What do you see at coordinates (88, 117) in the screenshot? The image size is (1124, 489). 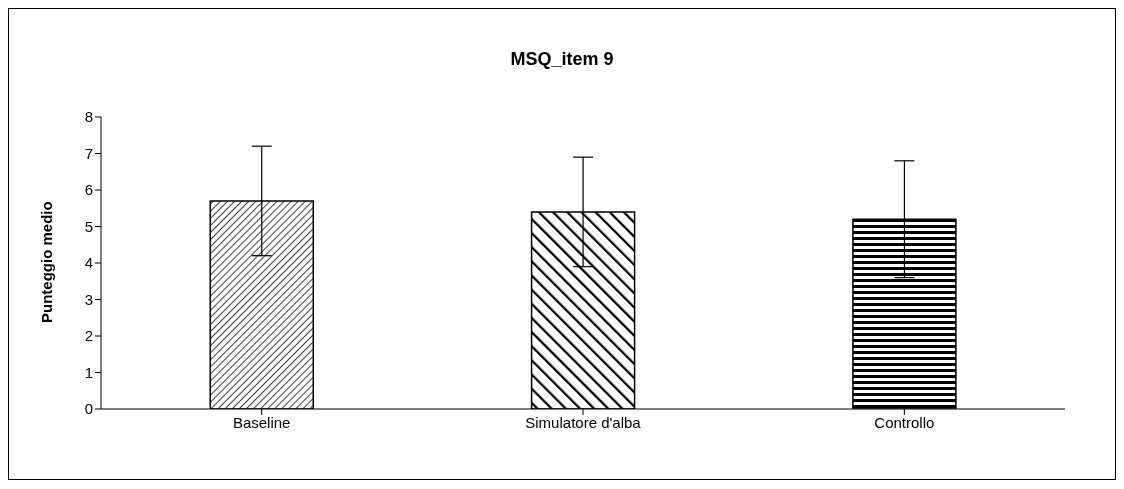 I see `y-tick-label: 8` at bounding box center [88, 117].